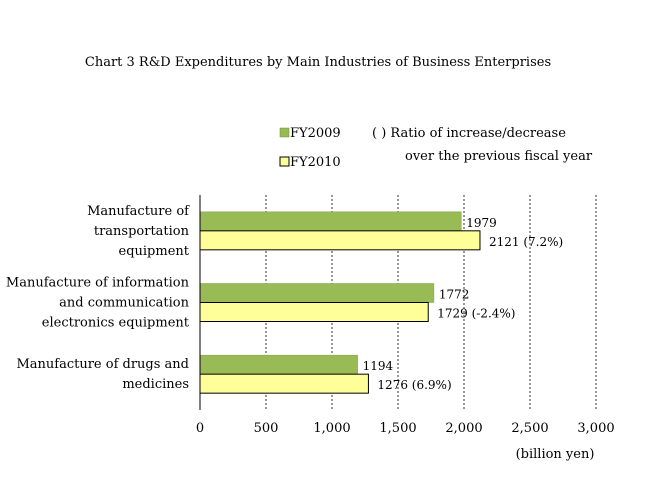 Image resolution: width=670 pixels, height=480 pixels. I want to click on x-tick-label: 2,500, so click(529, 428).